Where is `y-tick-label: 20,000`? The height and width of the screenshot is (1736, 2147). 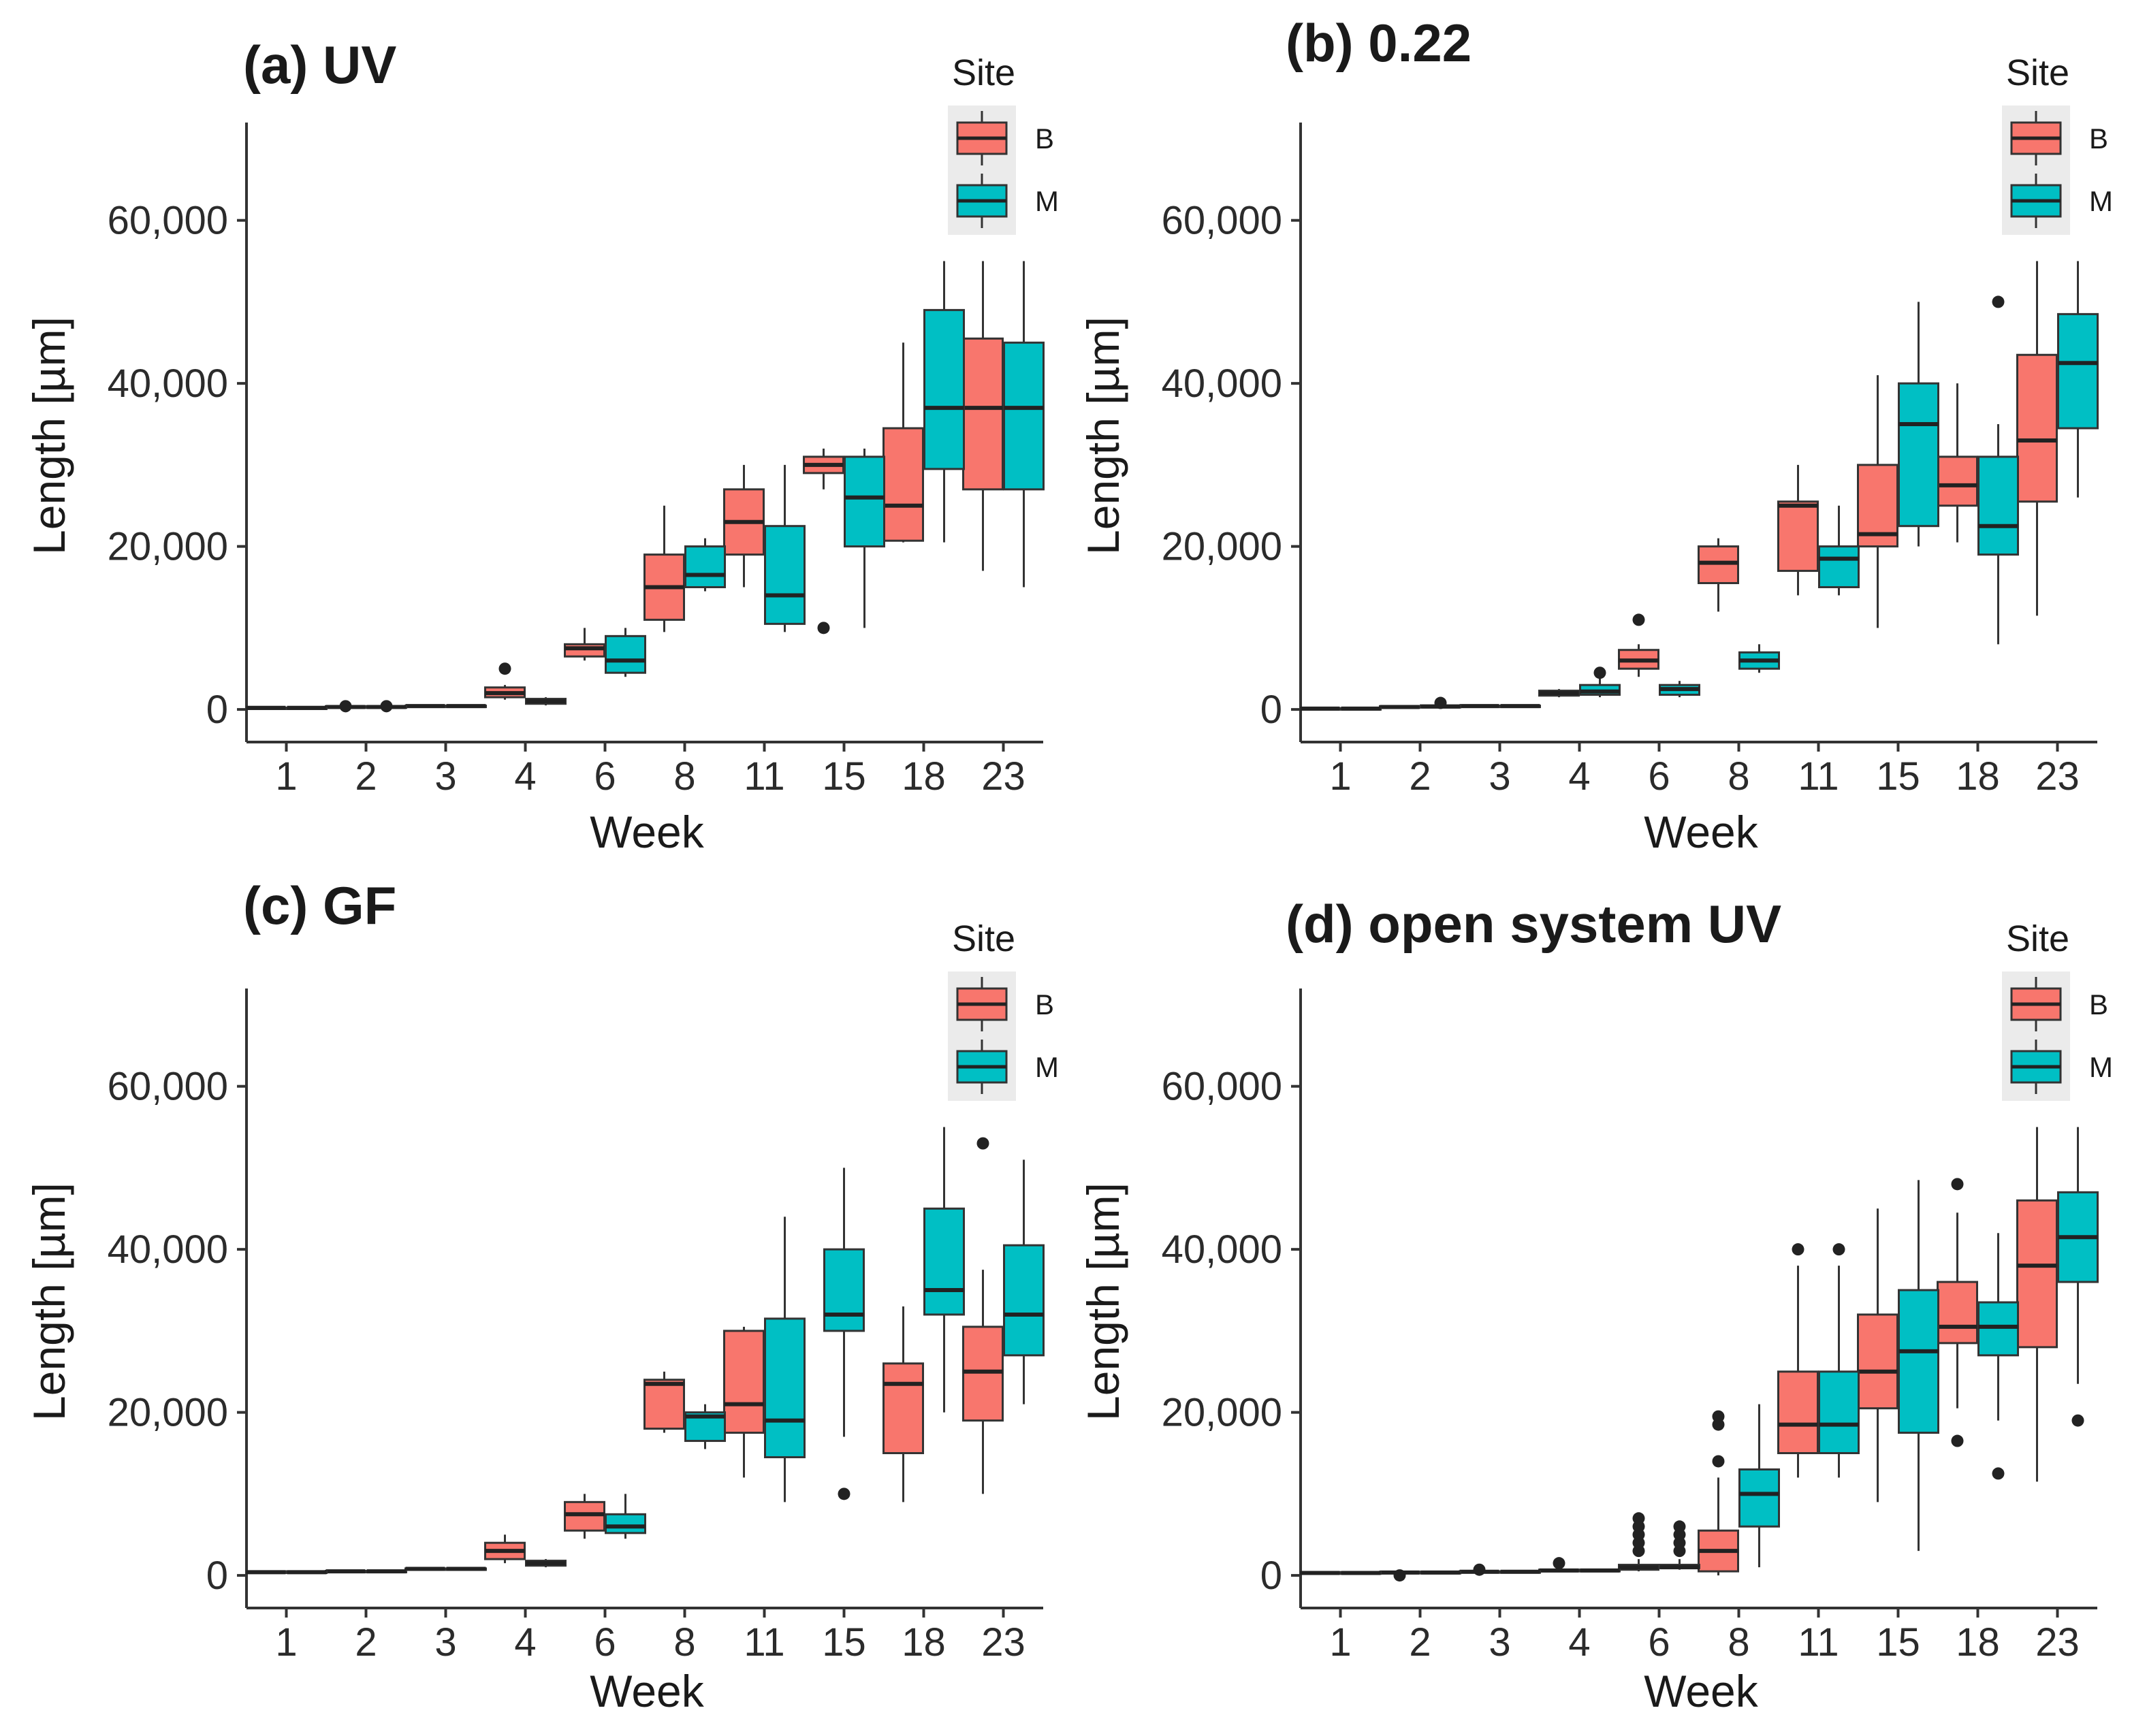
y-tick-label: 20,000 is located at coordinates (1222, 1413).